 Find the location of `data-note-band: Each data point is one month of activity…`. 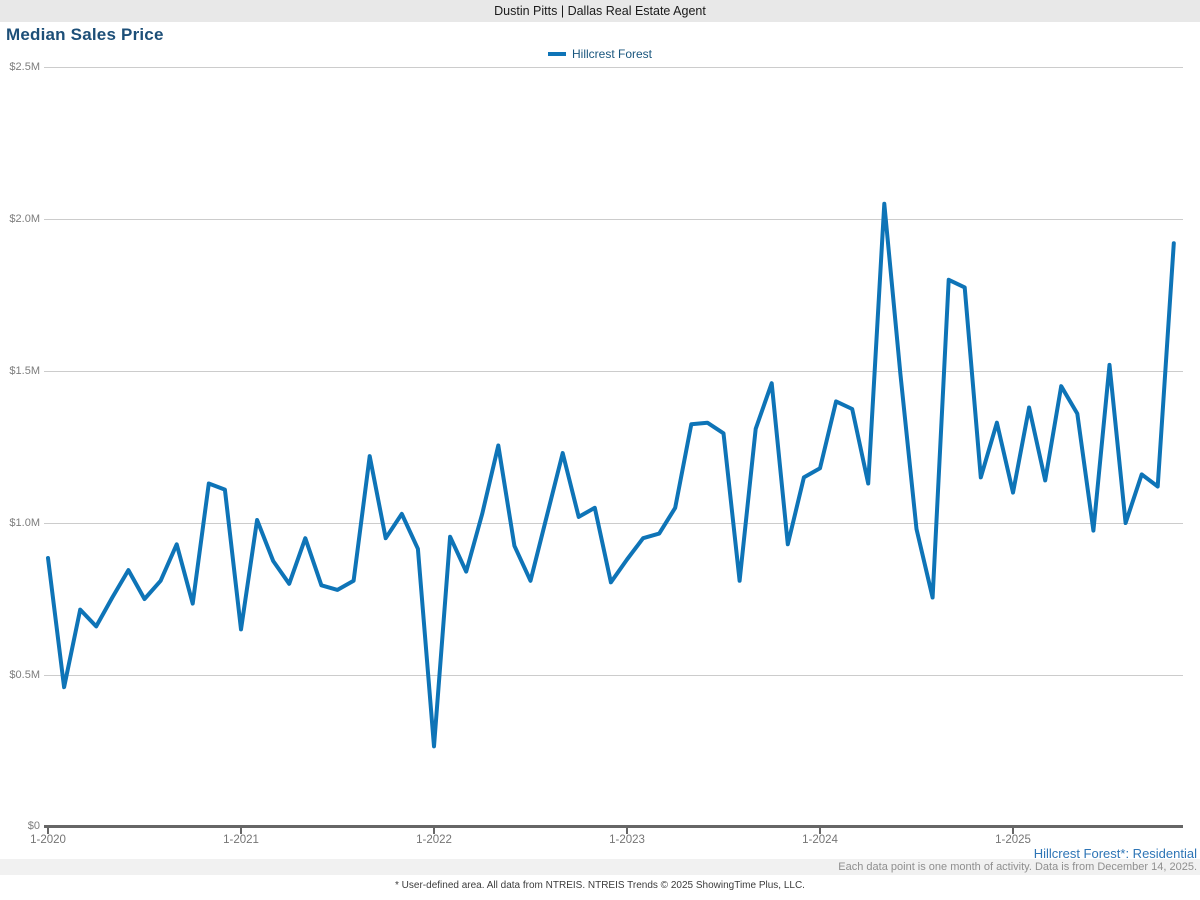

data-note-band: Each data point is one month of activity… is located at coordinates (600, 867).